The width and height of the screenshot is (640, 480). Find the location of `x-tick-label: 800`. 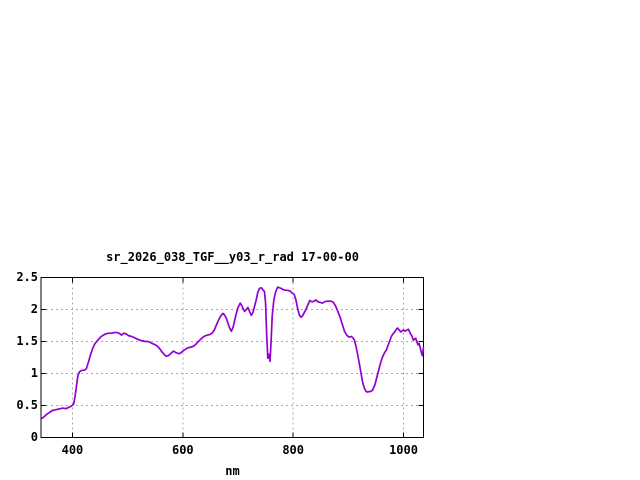

x-tick-label: 800 is located at coordinates (293, 450).